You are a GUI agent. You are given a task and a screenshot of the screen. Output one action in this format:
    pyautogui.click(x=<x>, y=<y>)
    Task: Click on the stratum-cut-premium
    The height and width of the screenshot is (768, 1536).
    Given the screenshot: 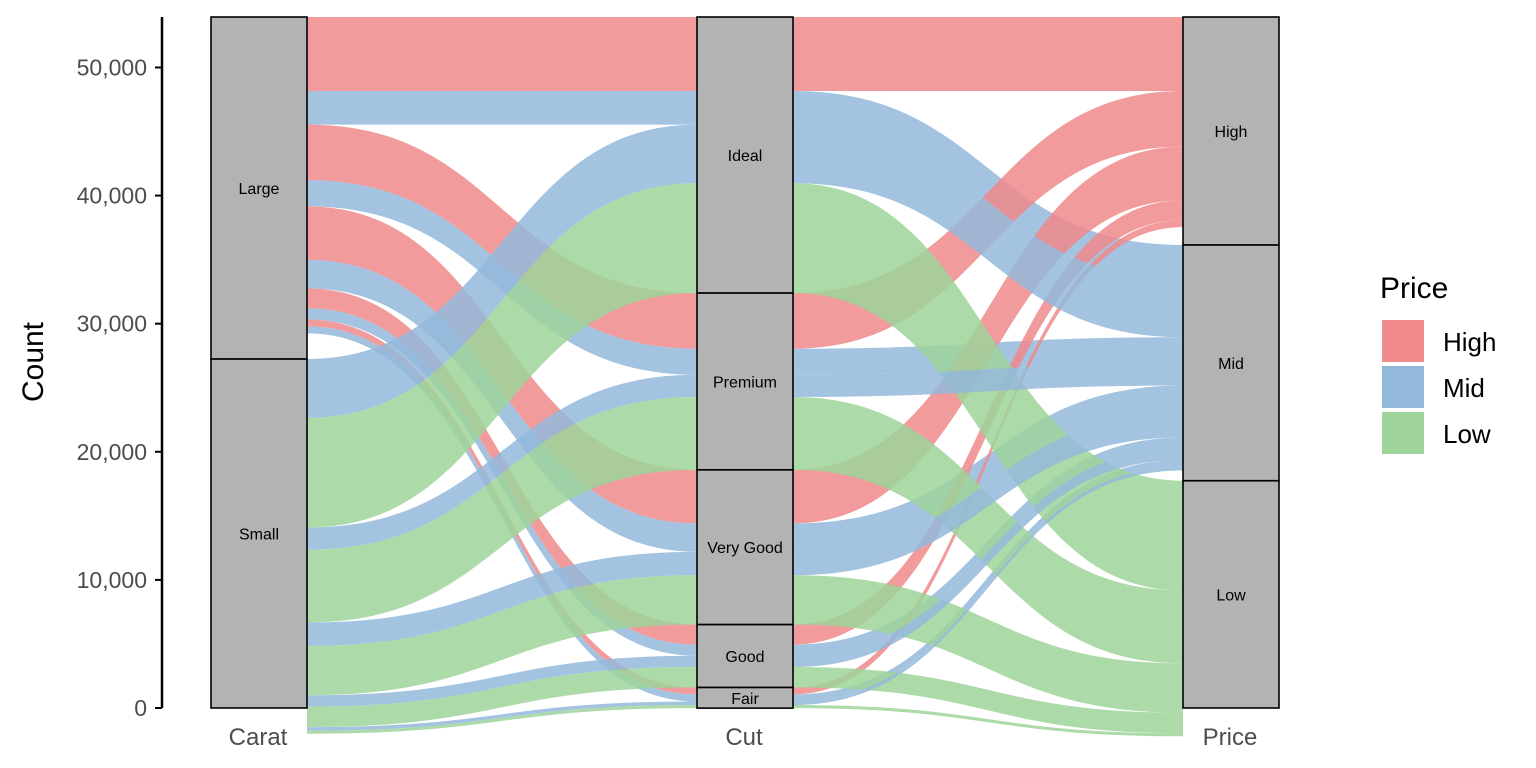 What is the action you would take?
    pyautogui.click(x=745, y=381)
    